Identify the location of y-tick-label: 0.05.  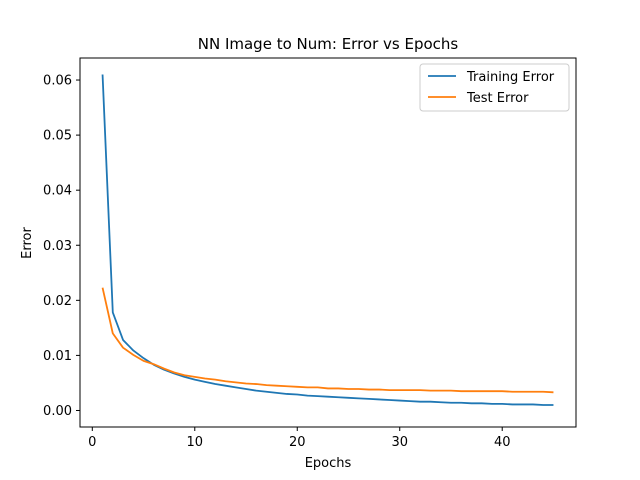
(57, 136).